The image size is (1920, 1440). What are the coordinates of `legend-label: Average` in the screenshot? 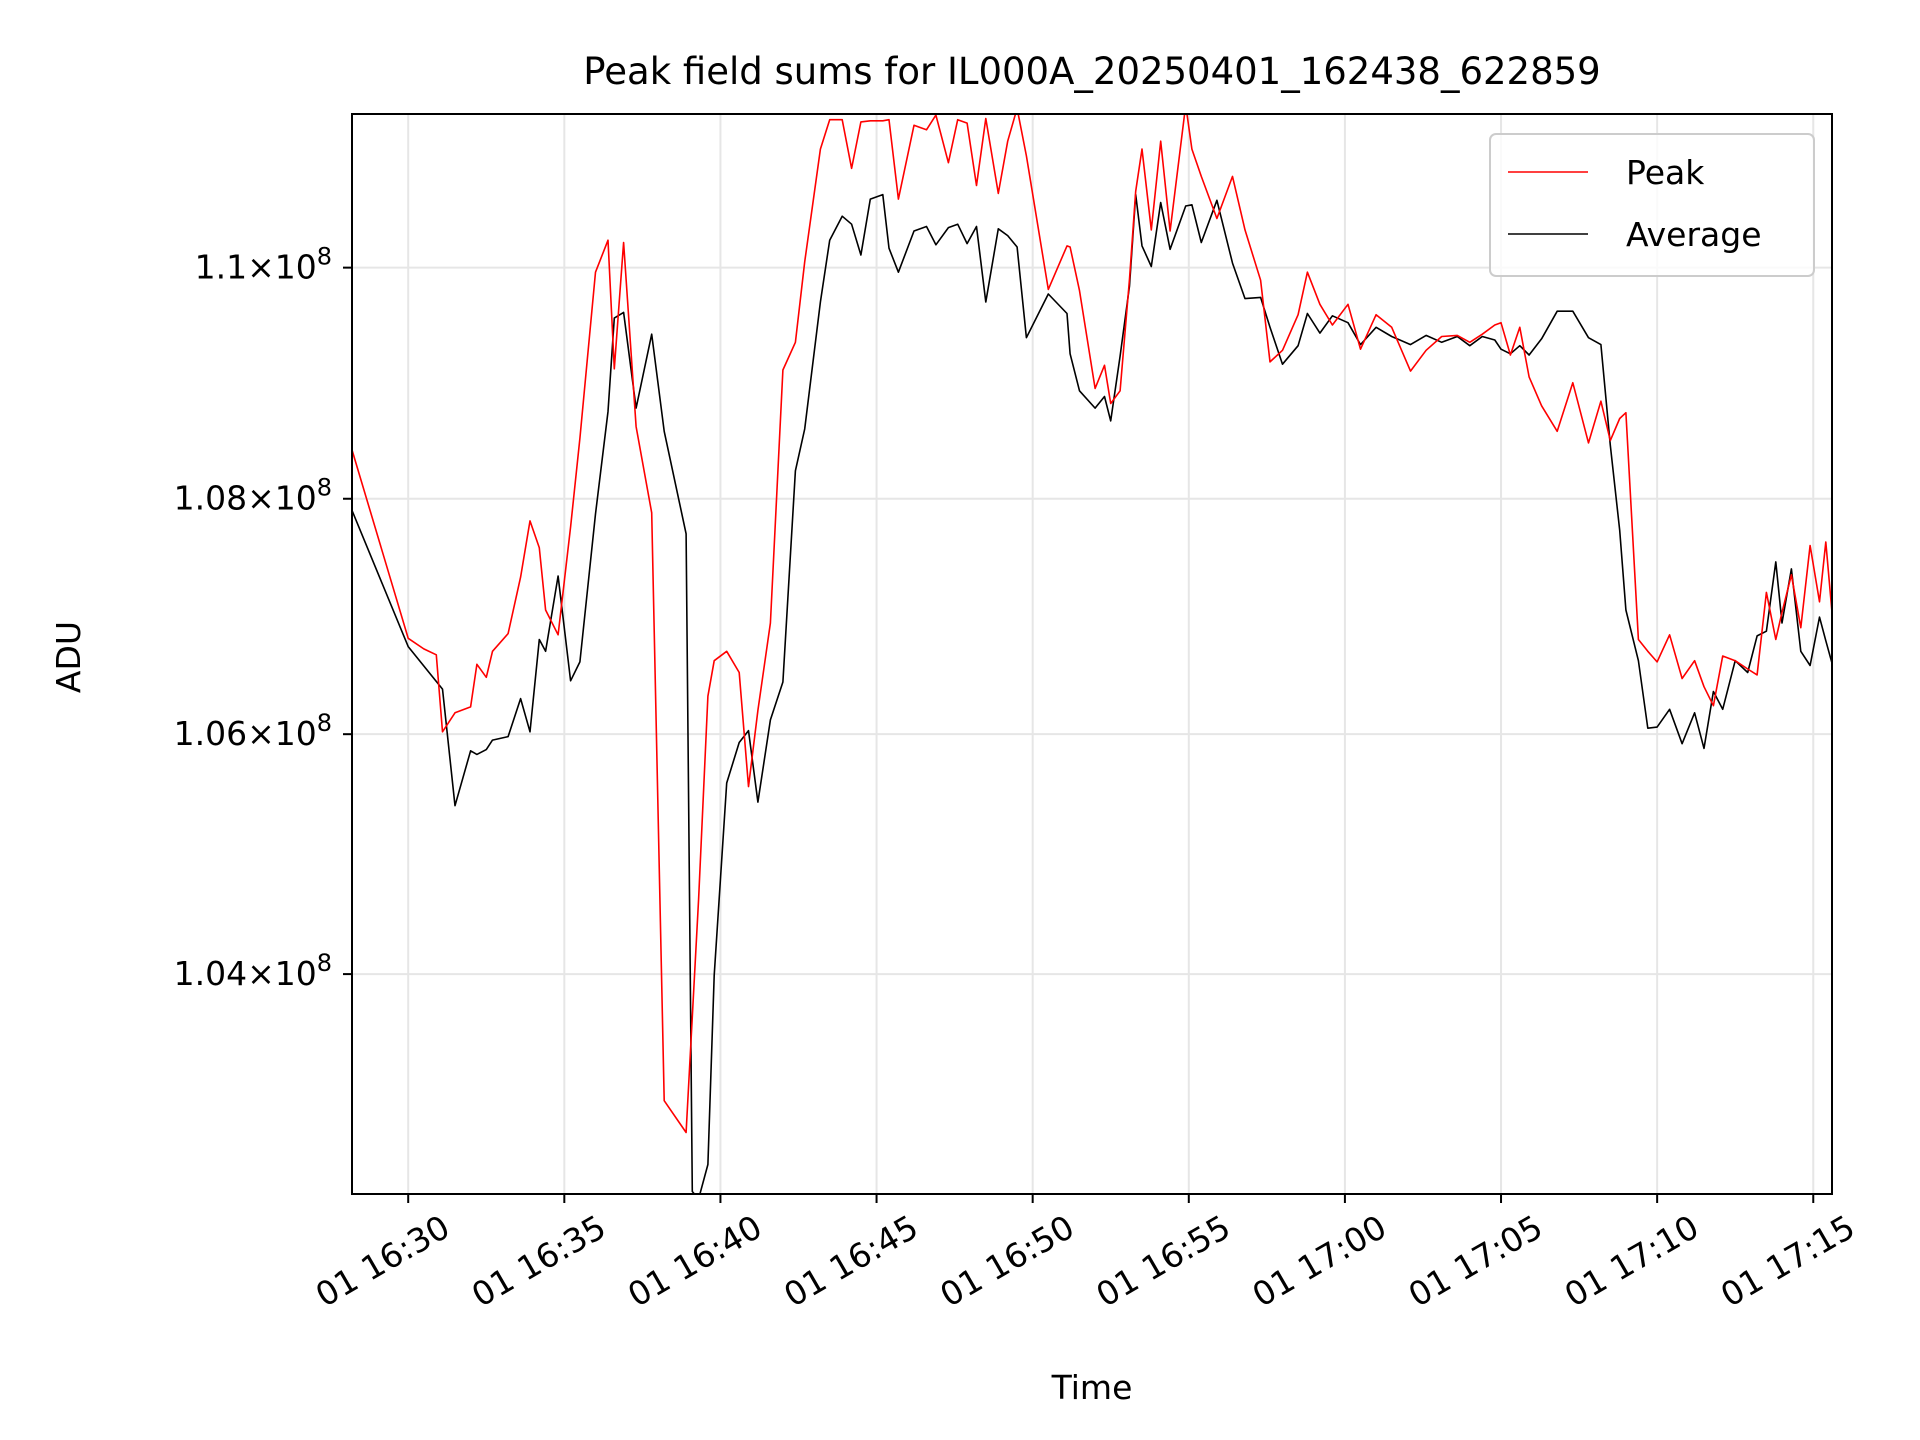 It's located at (1694, 234).